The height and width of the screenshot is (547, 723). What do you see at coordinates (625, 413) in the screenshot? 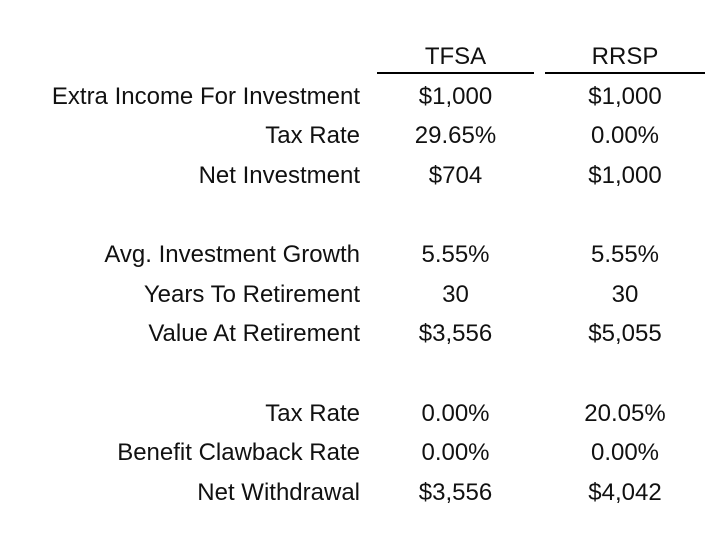
I see `rrsp-value: 20.05%` at bounding box center [625, 413].